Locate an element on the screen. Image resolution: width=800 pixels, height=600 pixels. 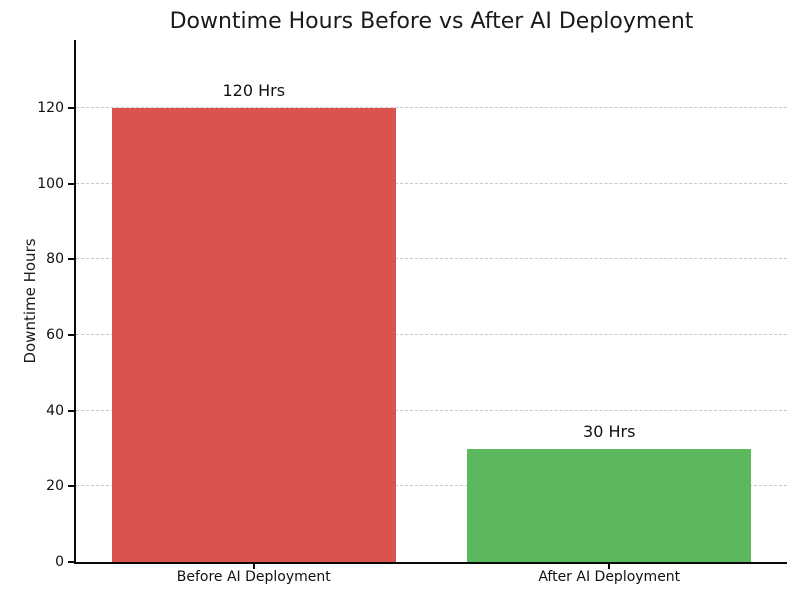
y-tick-label: 0 is located at coordinates (59, 562).